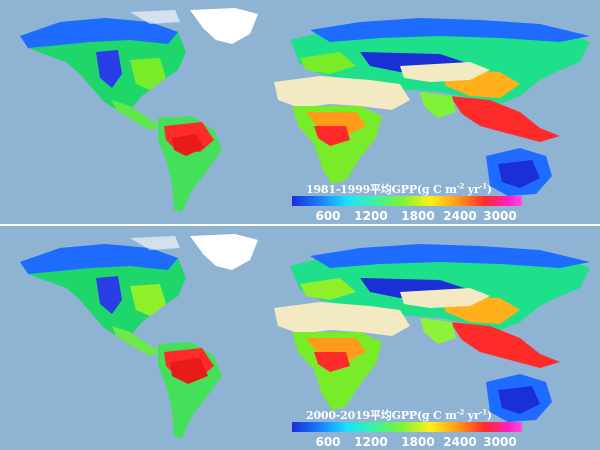  I want to click on colorbar-title: 2000-2019平均GPP(g C m-2 yr-1), so click(399, 414).